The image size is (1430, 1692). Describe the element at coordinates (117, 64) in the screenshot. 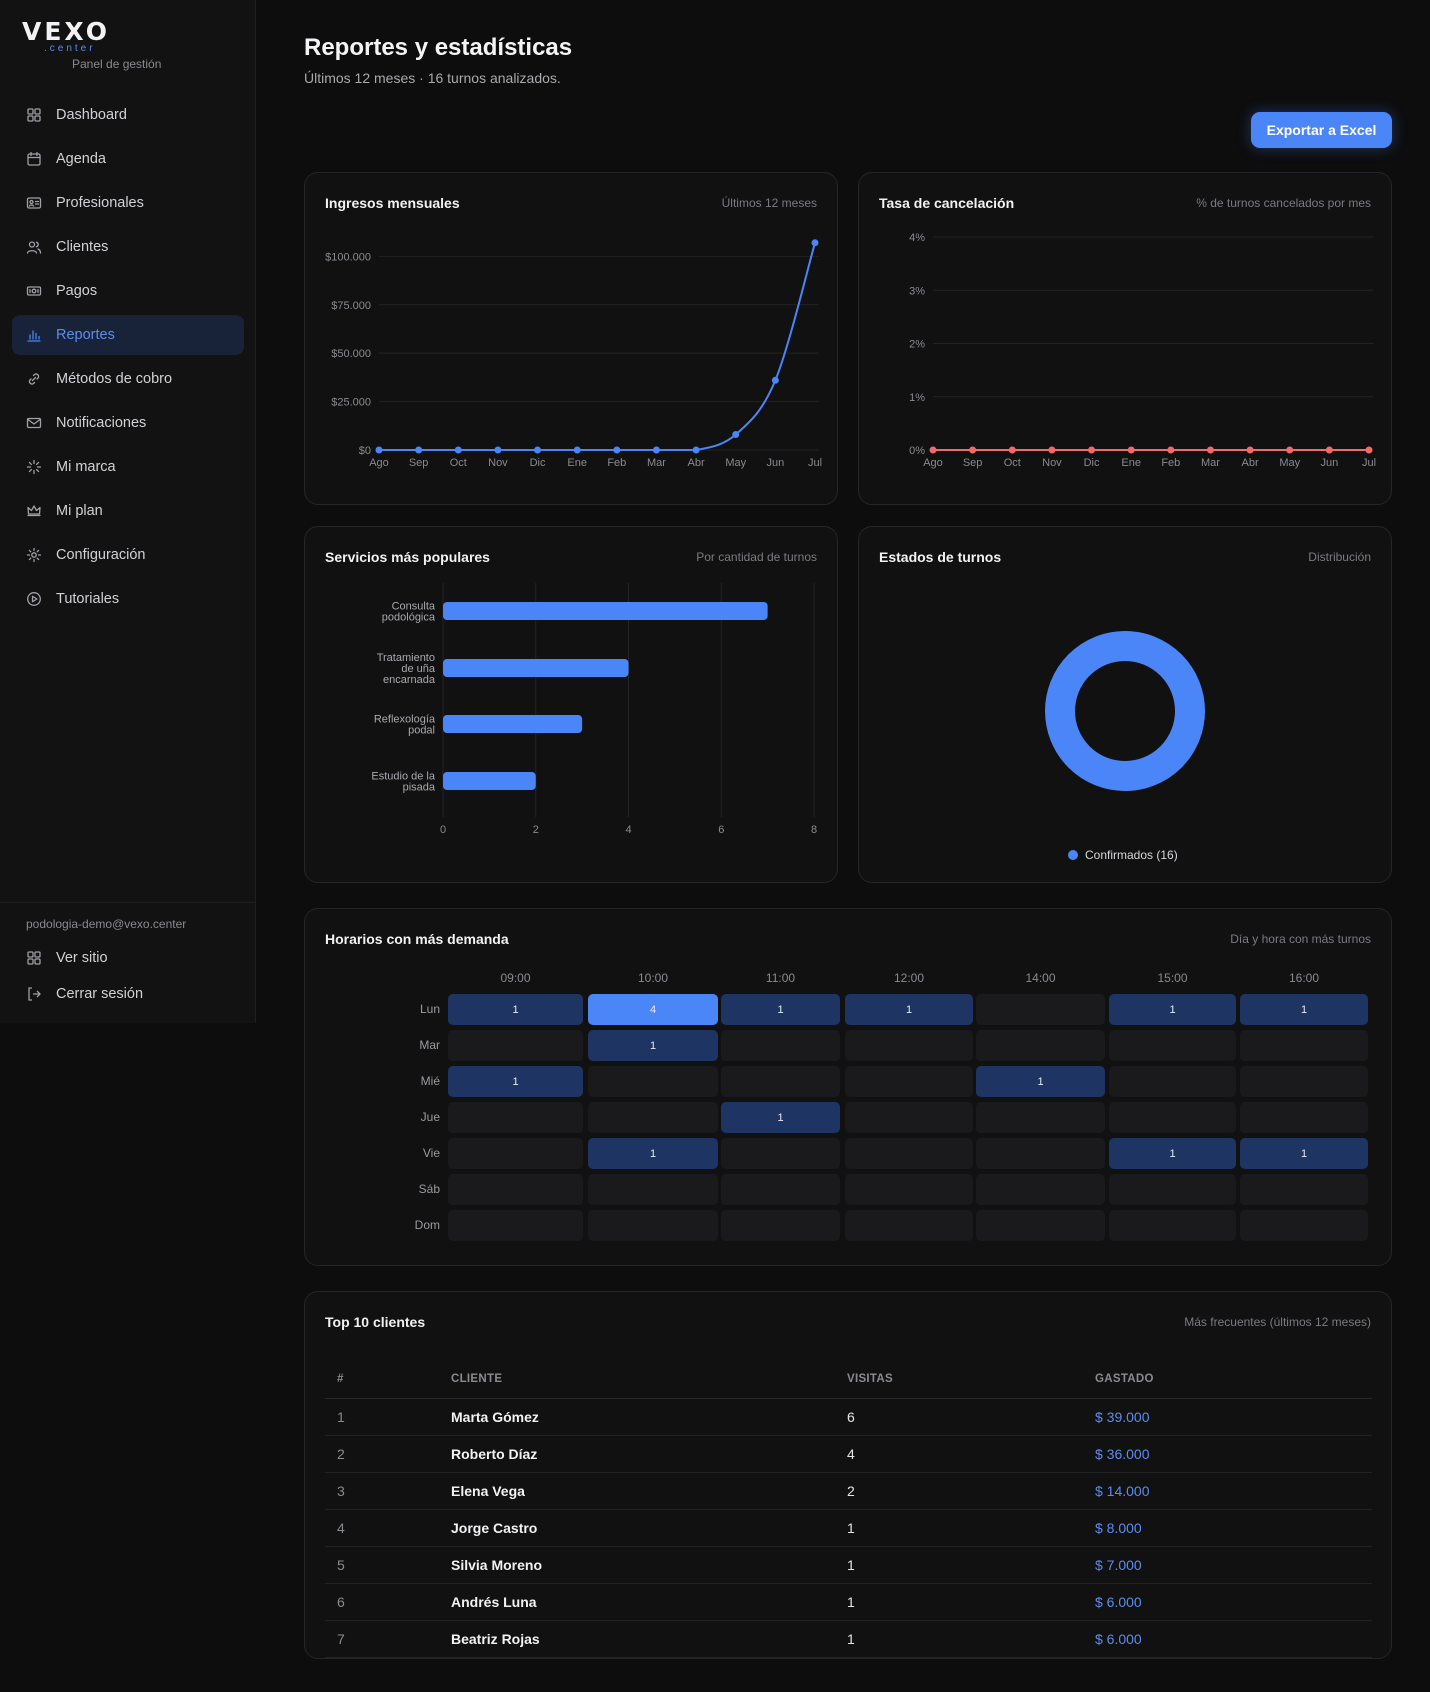

I see `panel-label: Panel de gestión` at that location.